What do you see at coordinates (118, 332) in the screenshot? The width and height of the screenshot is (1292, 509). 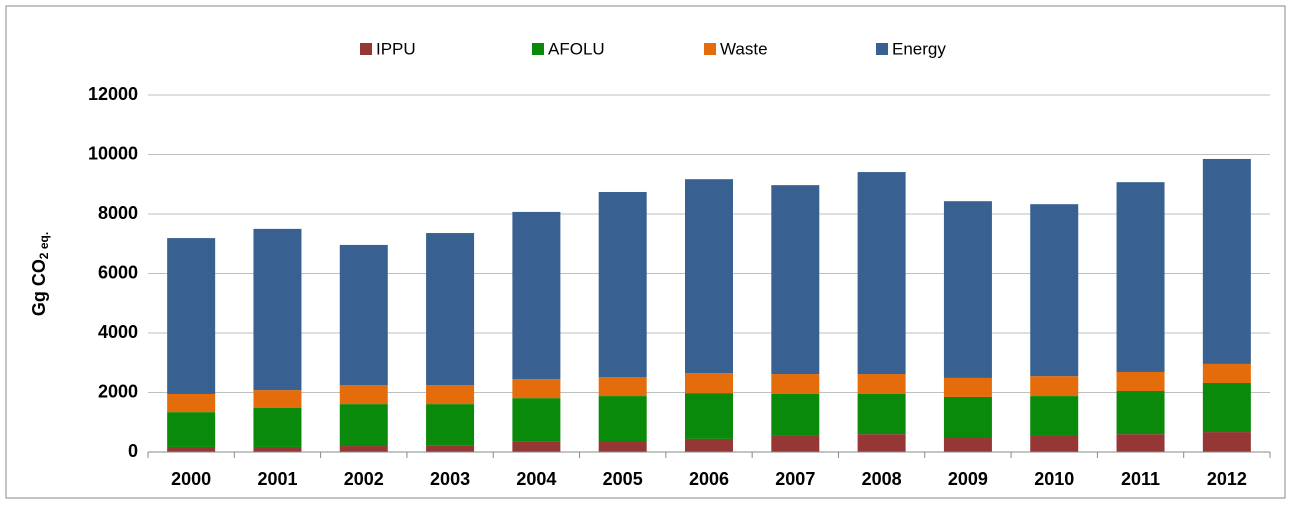 I see `y-tick-label: 4000` at bounding box center [118, 332].